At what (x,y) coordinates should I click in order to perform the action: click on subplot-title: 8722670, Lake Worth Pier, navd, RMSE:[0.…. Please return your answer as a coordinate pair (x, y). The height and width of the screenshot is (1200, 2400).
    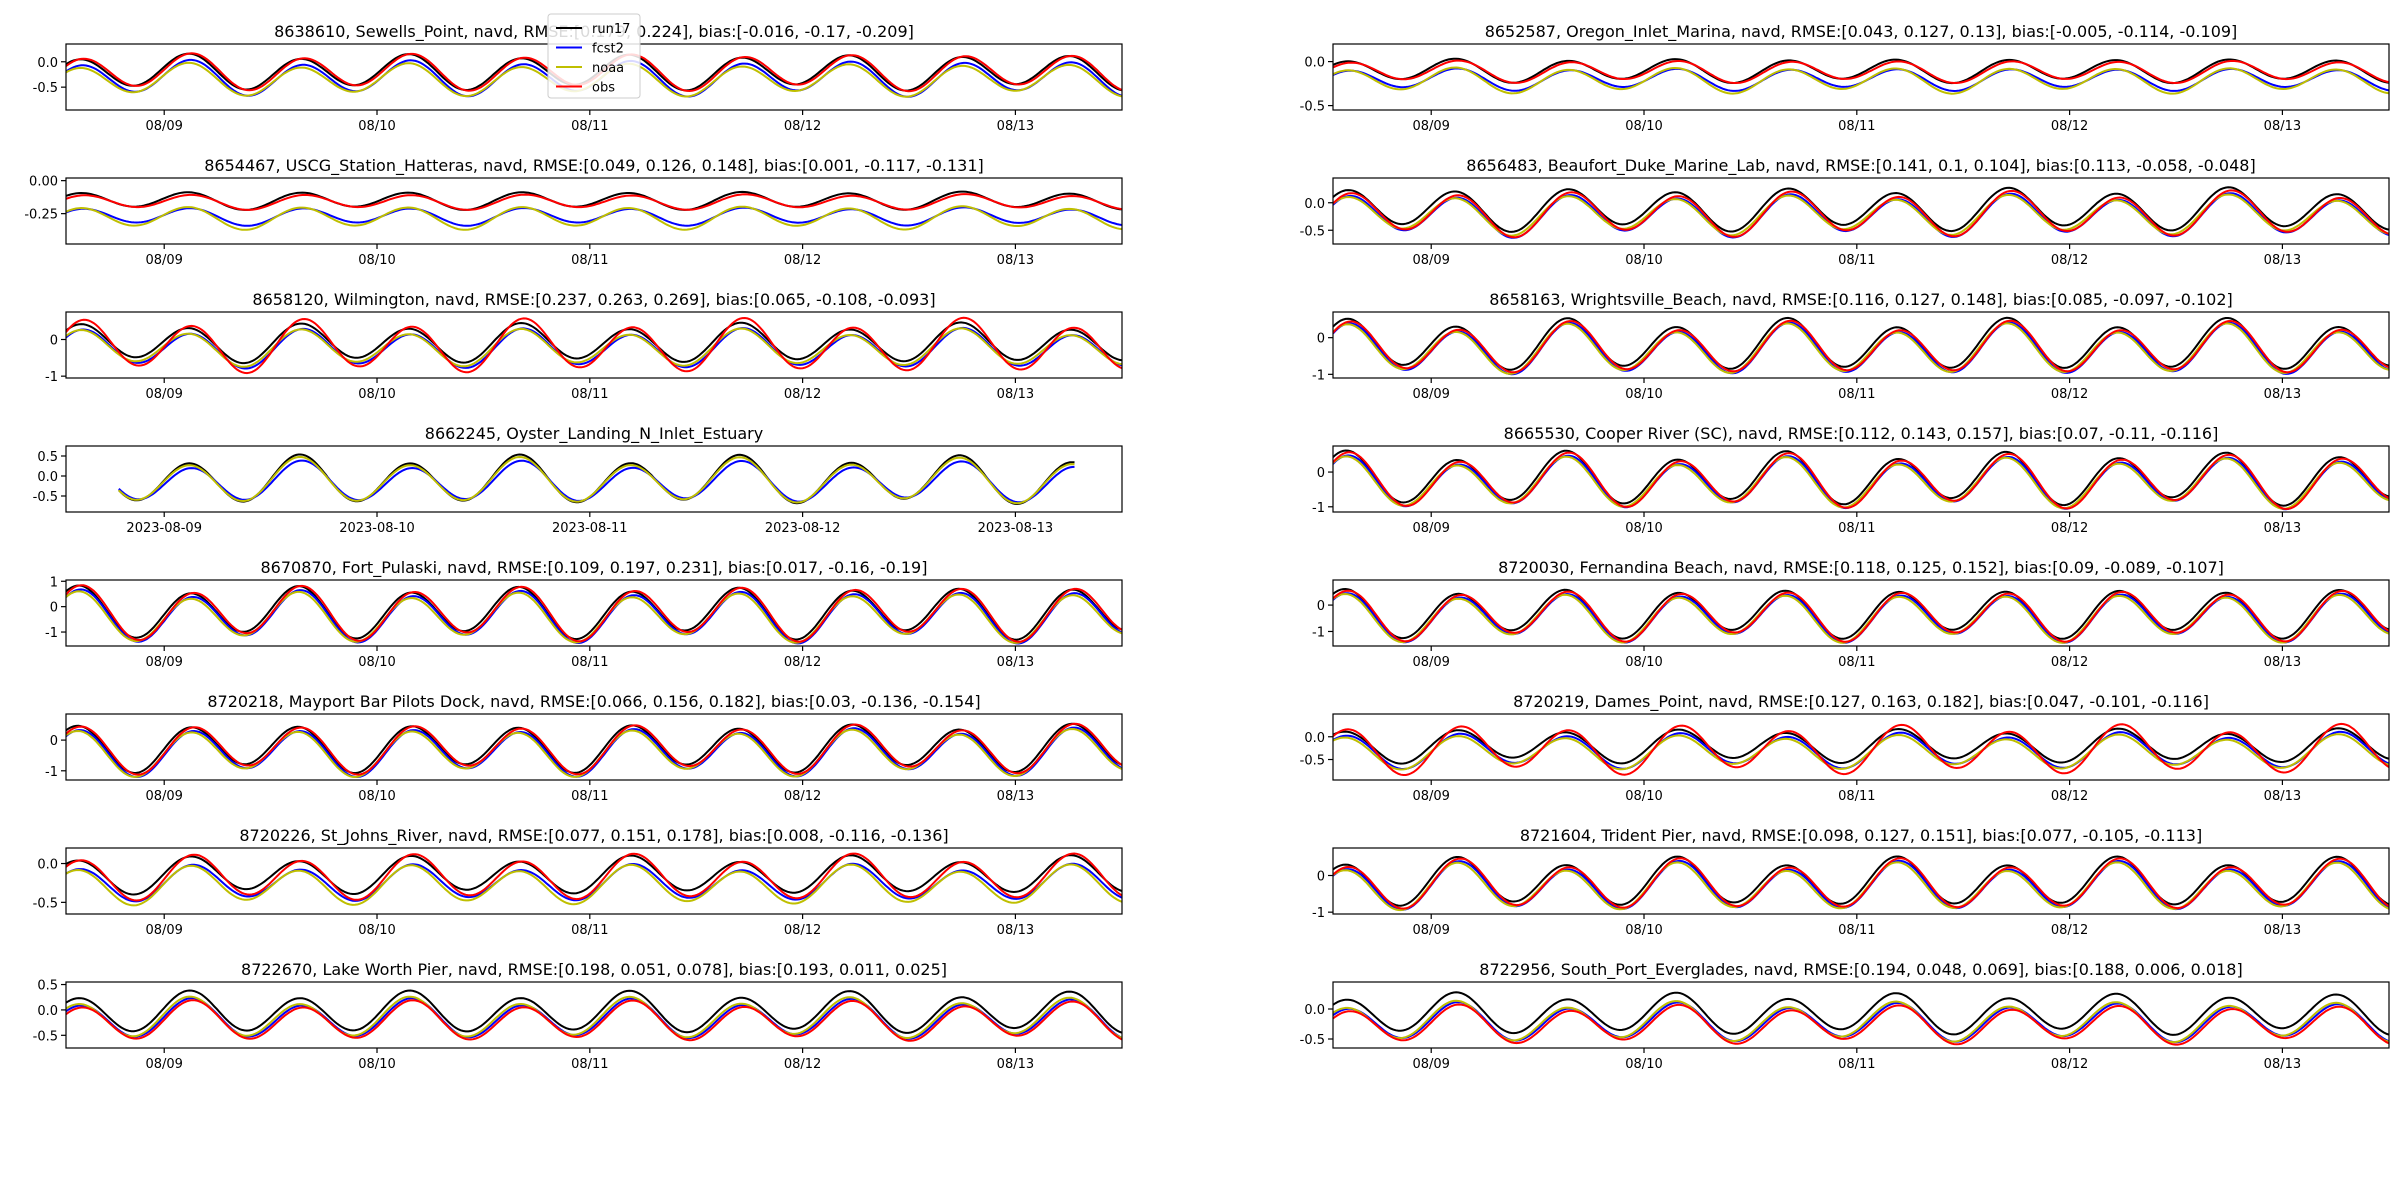
    Looking at the image, I should click on (594, 969).